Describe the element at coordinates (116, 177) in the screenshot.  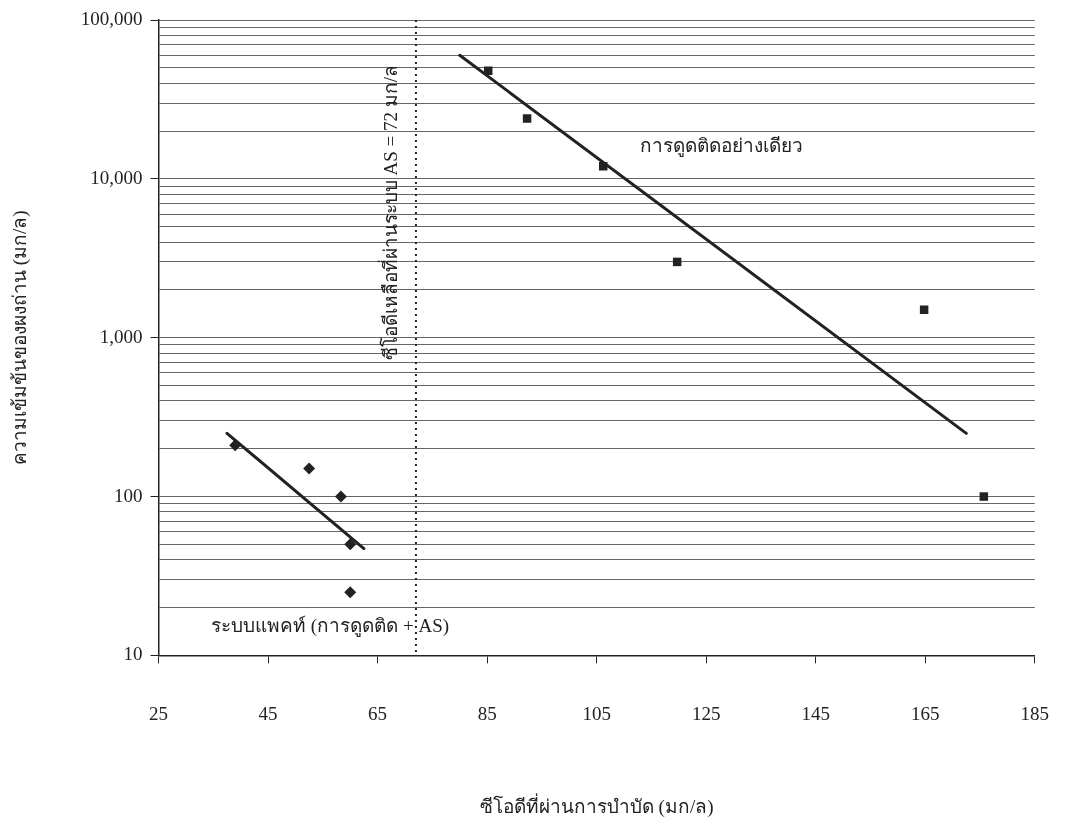
I see `y-tick-label: 10,000` at that location.